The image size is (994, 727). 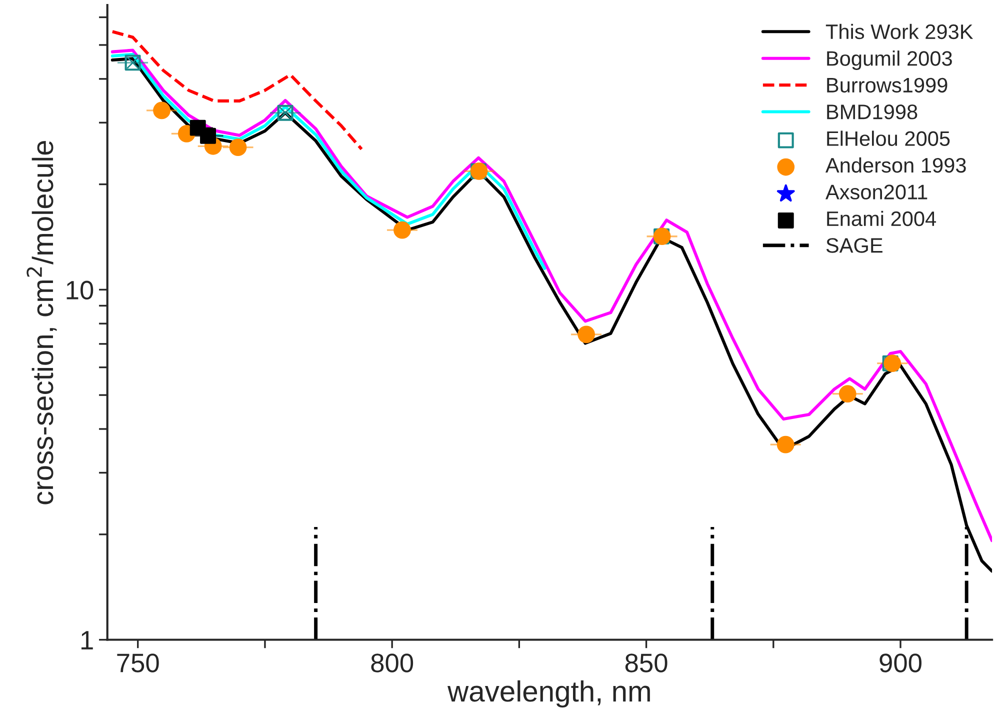 What do you see at coordinates (876, 192) in the screenshot?
I see `legend-label: Axson2011` at bounding box center [876, 192].